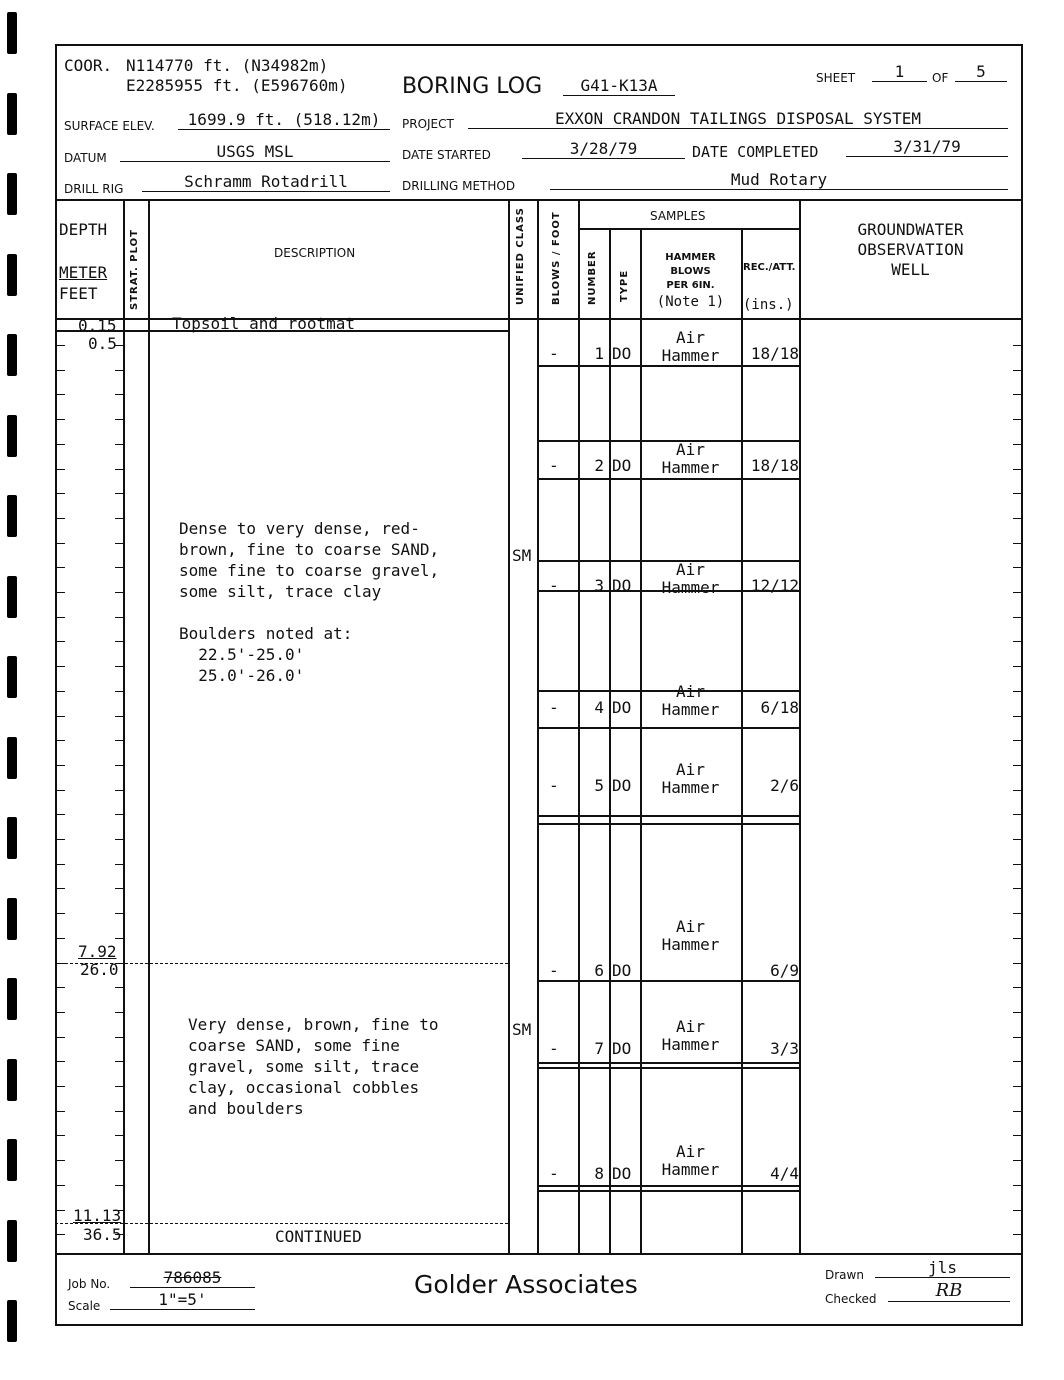  What do you see at coordinates (774, 585) in the screenshot?
I see `sample-rec: 12/12` at bounding box center [774, 585].